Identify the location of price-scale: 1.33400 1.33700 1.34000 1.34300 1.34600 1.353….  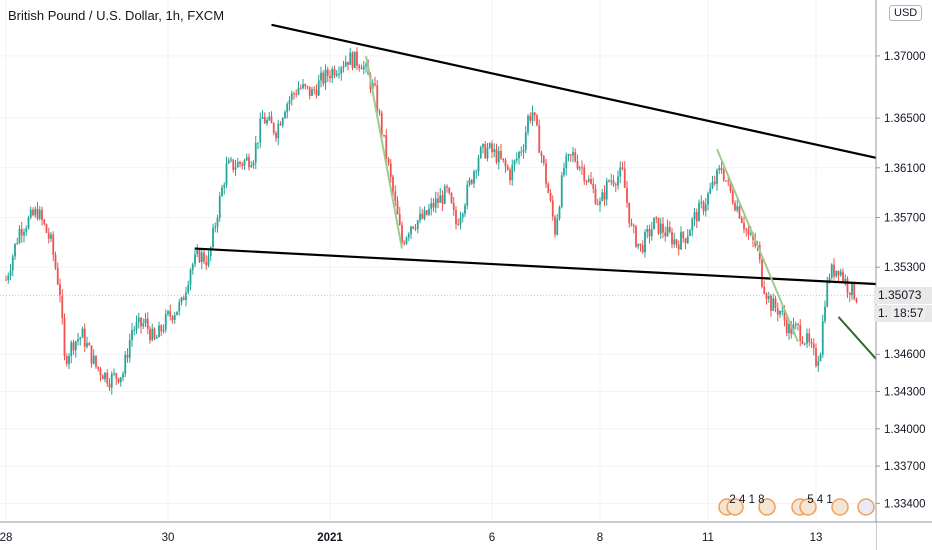
(901, 280).